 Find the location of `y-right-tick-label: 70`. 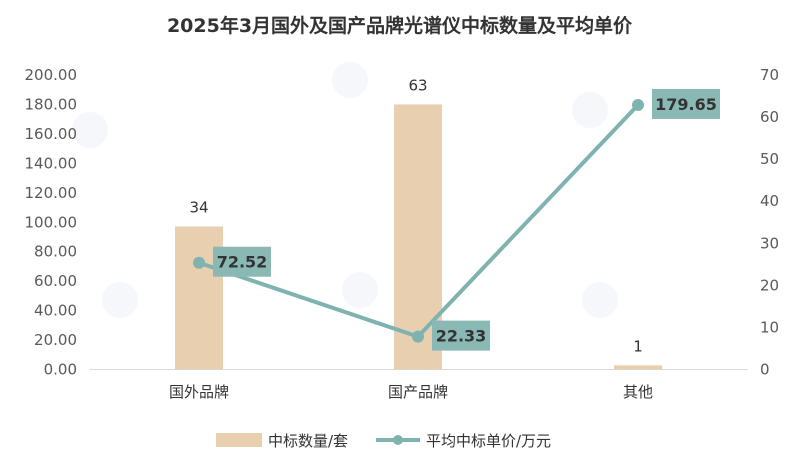

y-right-tick-label: 70 is located at coordinates (769, 75).